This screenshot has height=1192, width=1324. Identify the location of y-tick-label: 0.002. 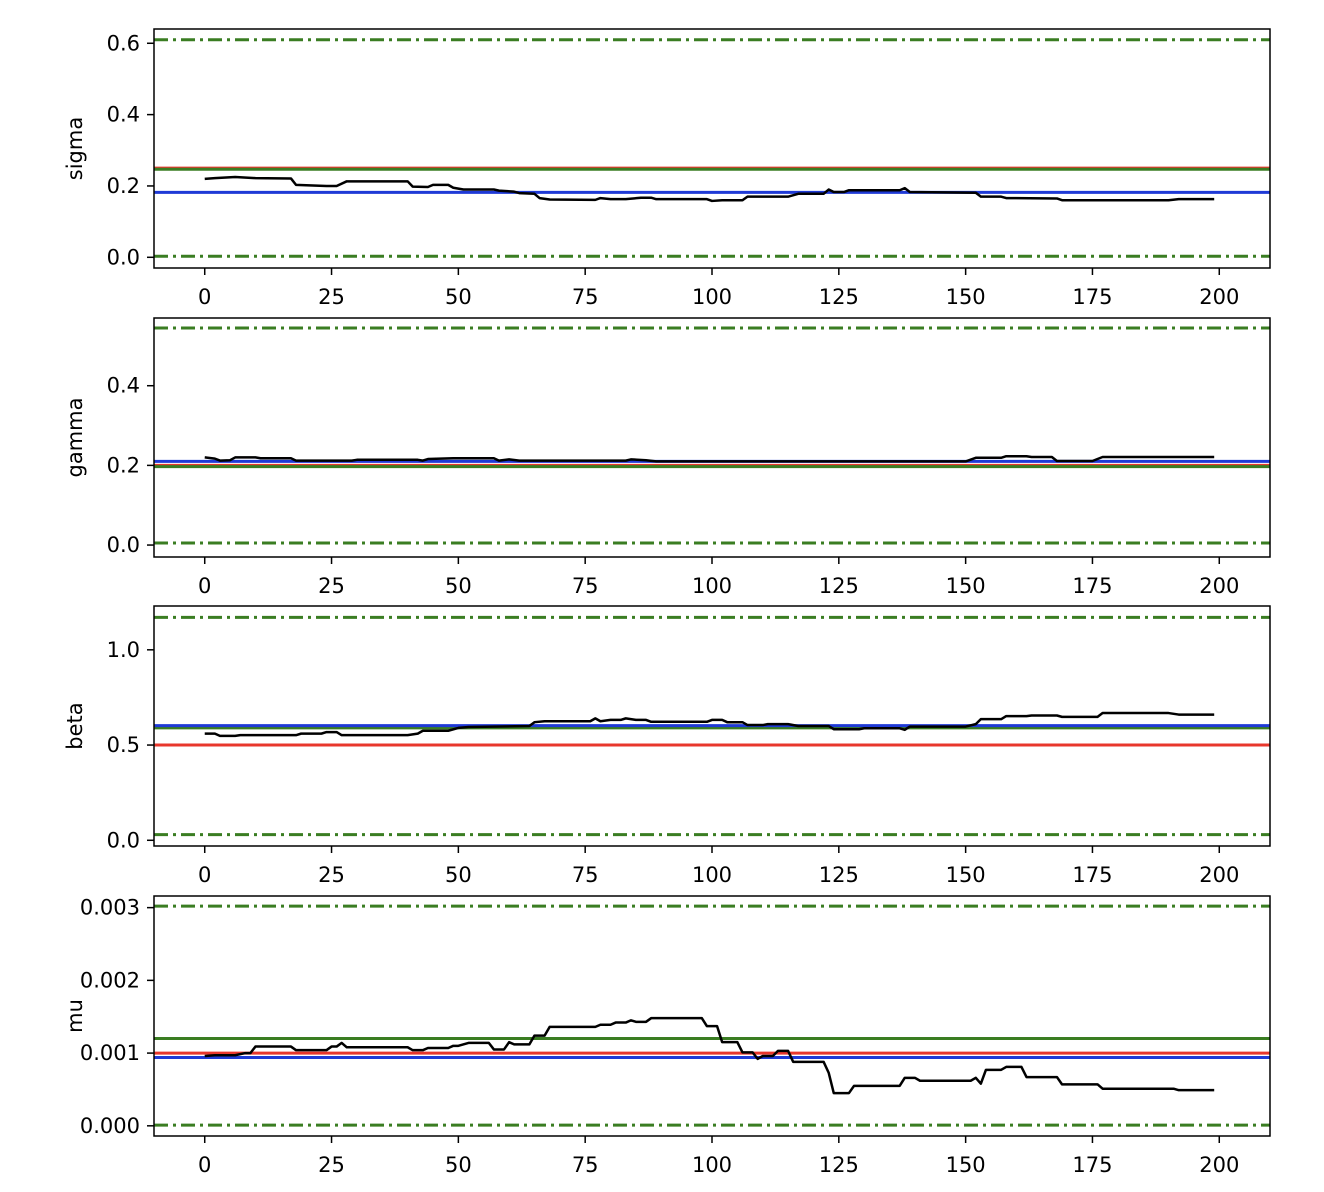
(110, 980).